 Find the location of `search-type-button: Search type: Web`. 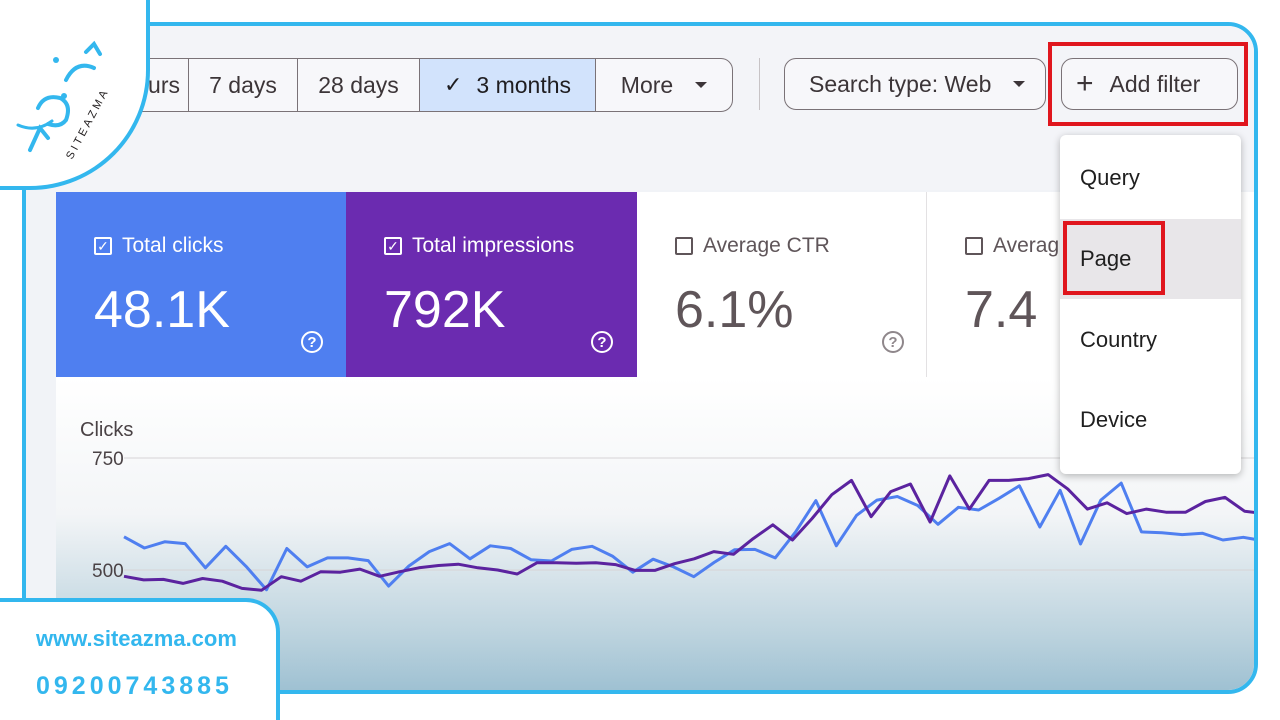

search-type-button: Search type: Web is located at coordinates (915, 84).